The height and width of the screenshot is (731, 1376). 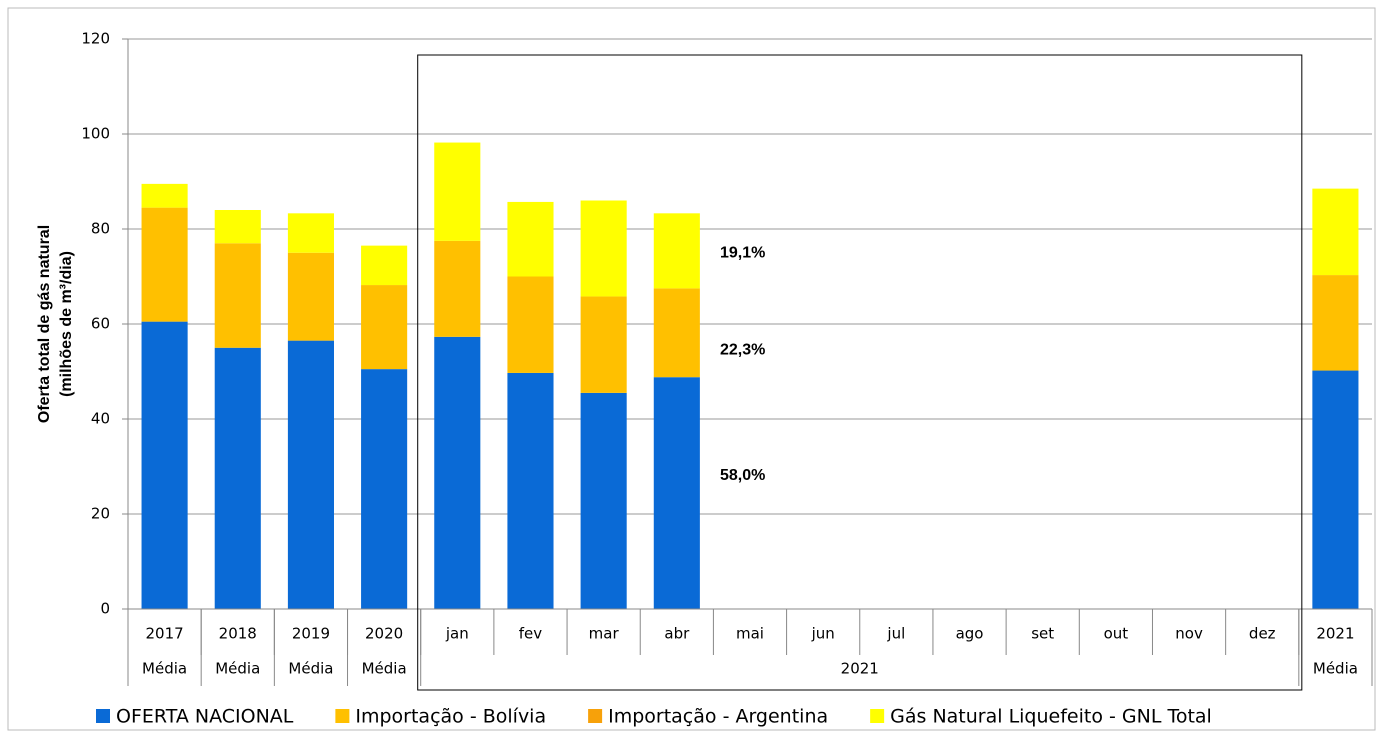 What do you see at coordinates (604, 634) in the screenshot?
I see `x-tick-label: mar` at bounding box center [604, 634].